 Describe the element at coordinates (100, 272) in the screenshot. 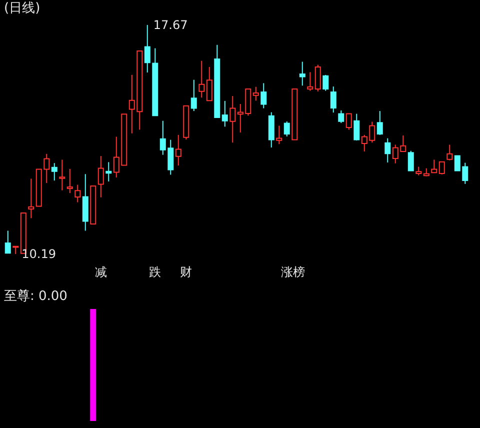

I see `text: 减` at that location.